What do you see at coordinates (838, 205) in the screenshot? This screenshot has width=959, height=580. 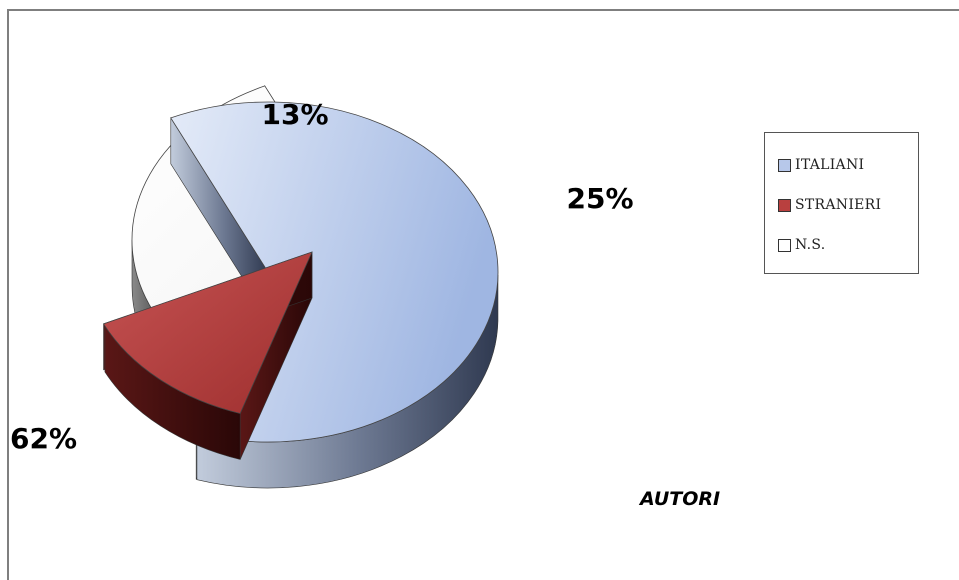 I see `legend-label-stranieri: STRANIERI` at bounding box center [838, 205].